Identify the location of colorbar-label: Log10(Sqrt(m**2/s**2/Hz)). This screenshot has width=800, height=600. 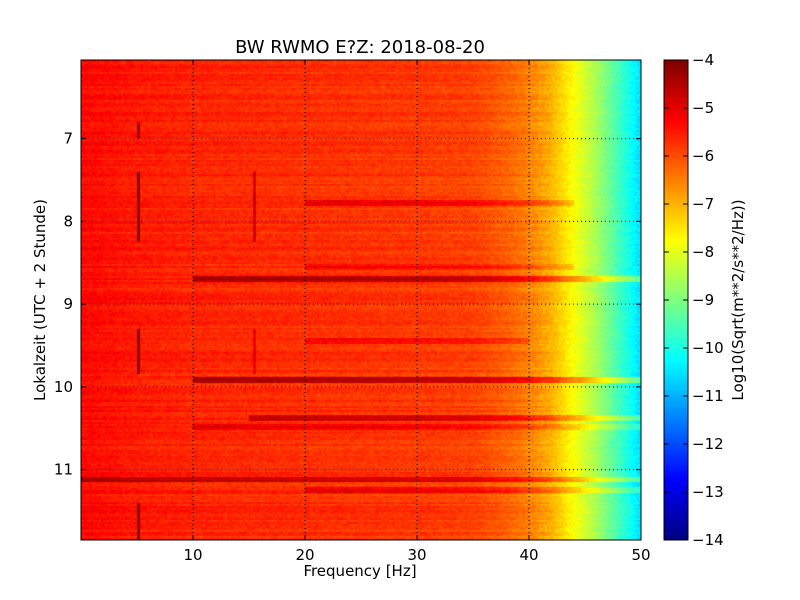
(738, 299).